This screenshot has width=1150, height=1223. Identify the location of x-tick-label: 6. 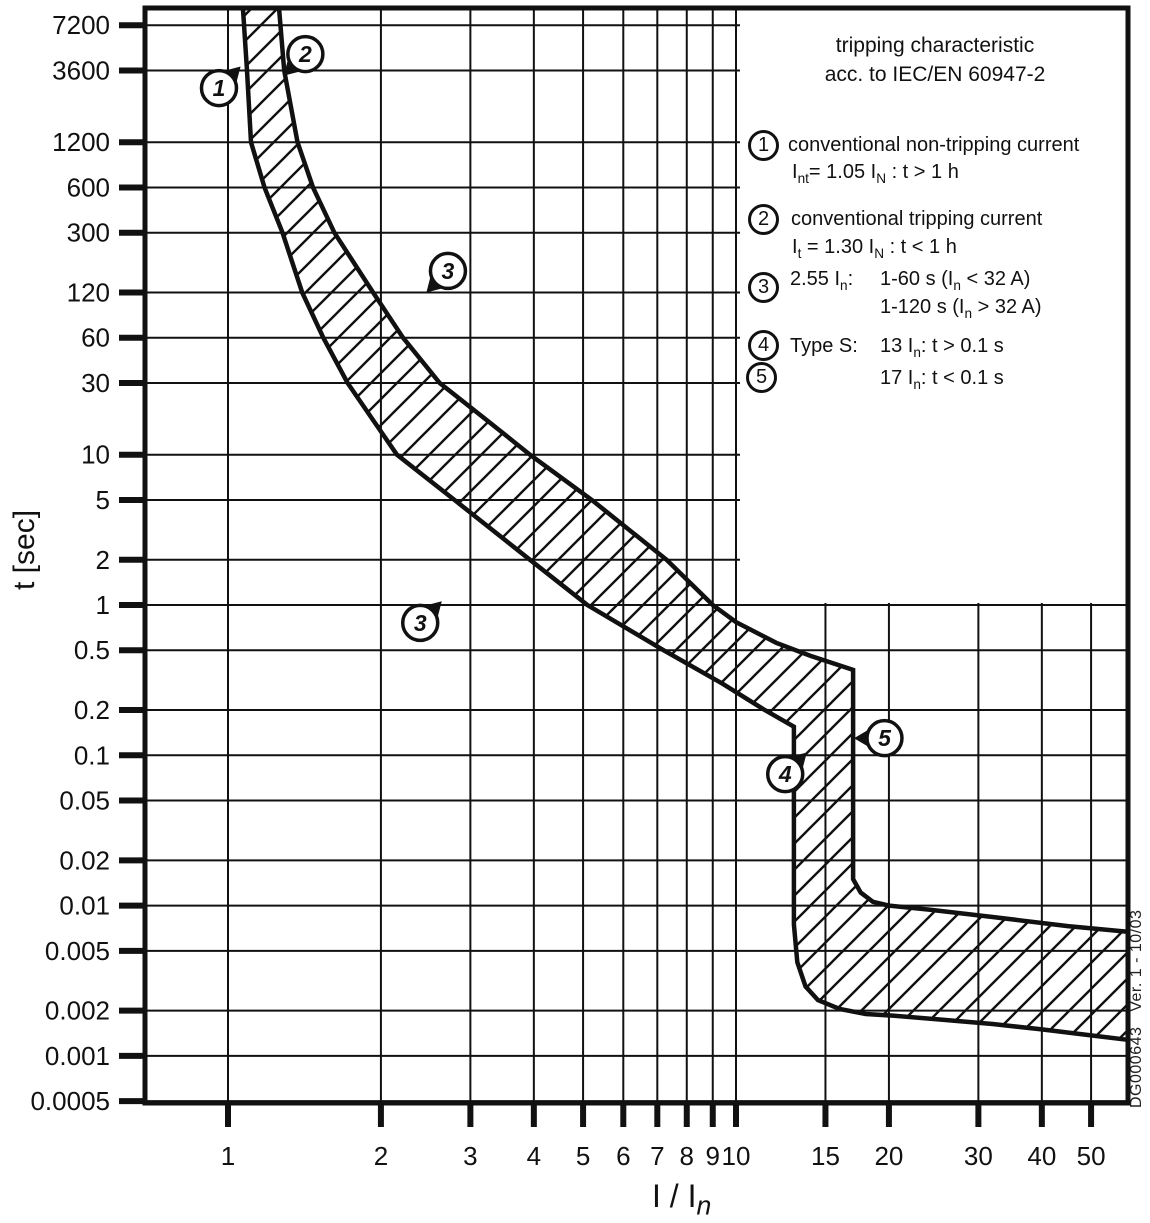
(623, 1156).